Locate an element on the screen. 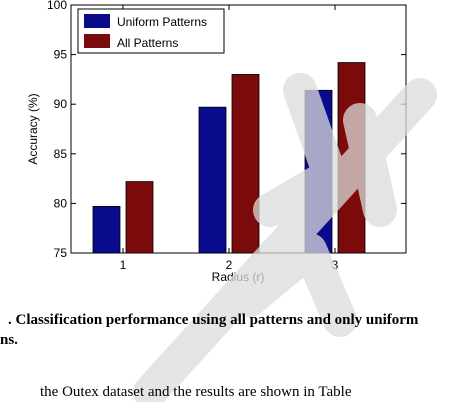 This screenshot has height=402, width=474. y-tick-label: 85 is located at coordinates (61, 154).